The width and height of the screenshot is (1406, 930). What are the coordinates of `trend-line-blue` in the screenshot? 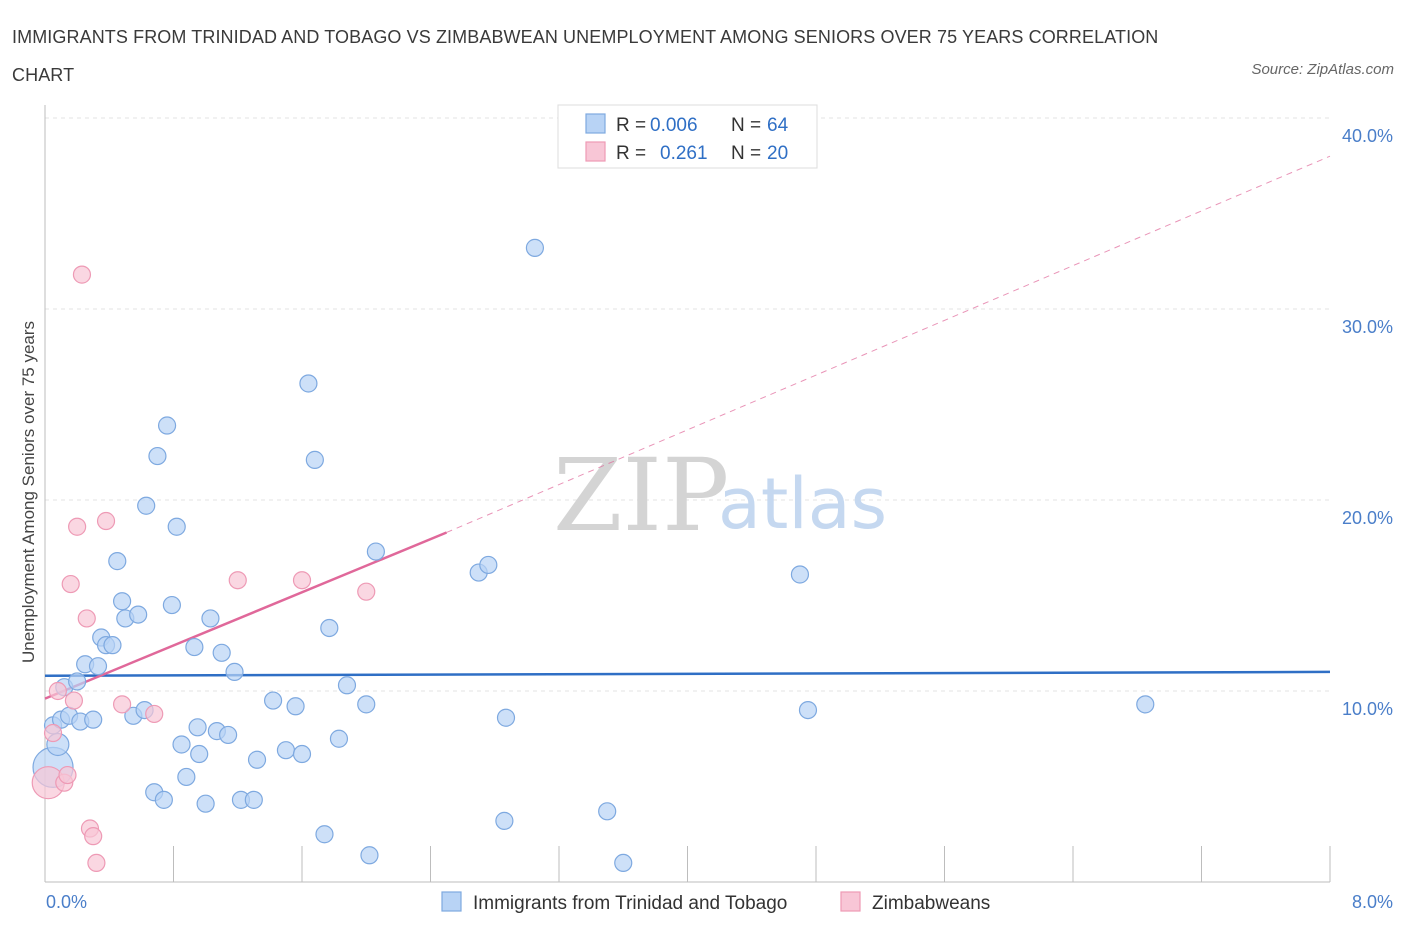 It's located at (687, 673).